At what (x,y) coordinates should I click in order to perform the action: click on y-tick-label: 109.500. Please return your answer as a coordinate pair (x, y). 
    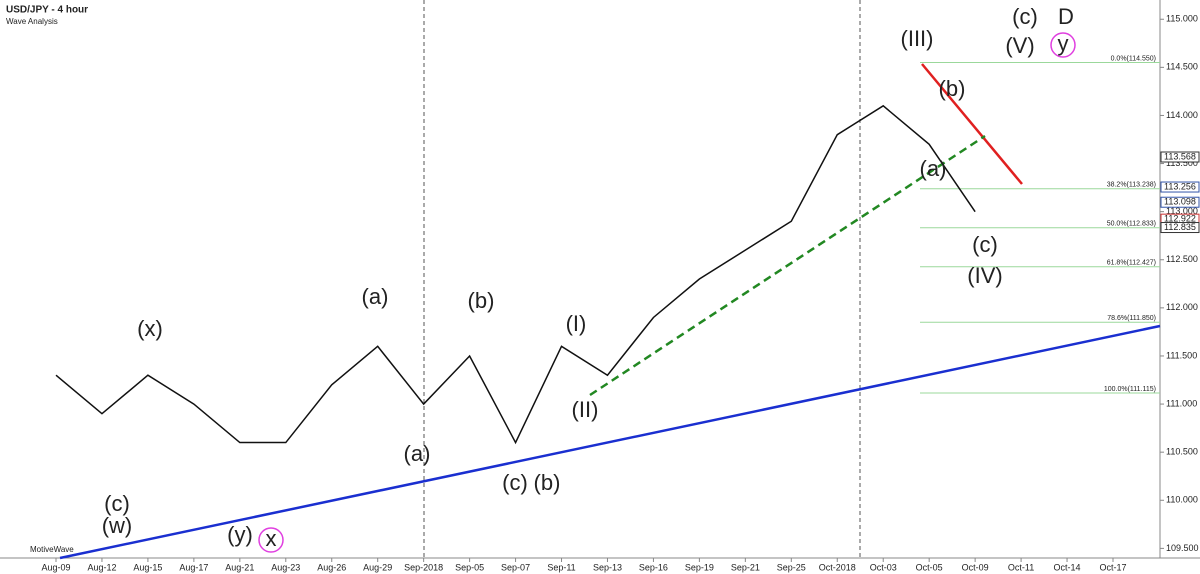
    Looking at the image, I should click on (1182, 548).